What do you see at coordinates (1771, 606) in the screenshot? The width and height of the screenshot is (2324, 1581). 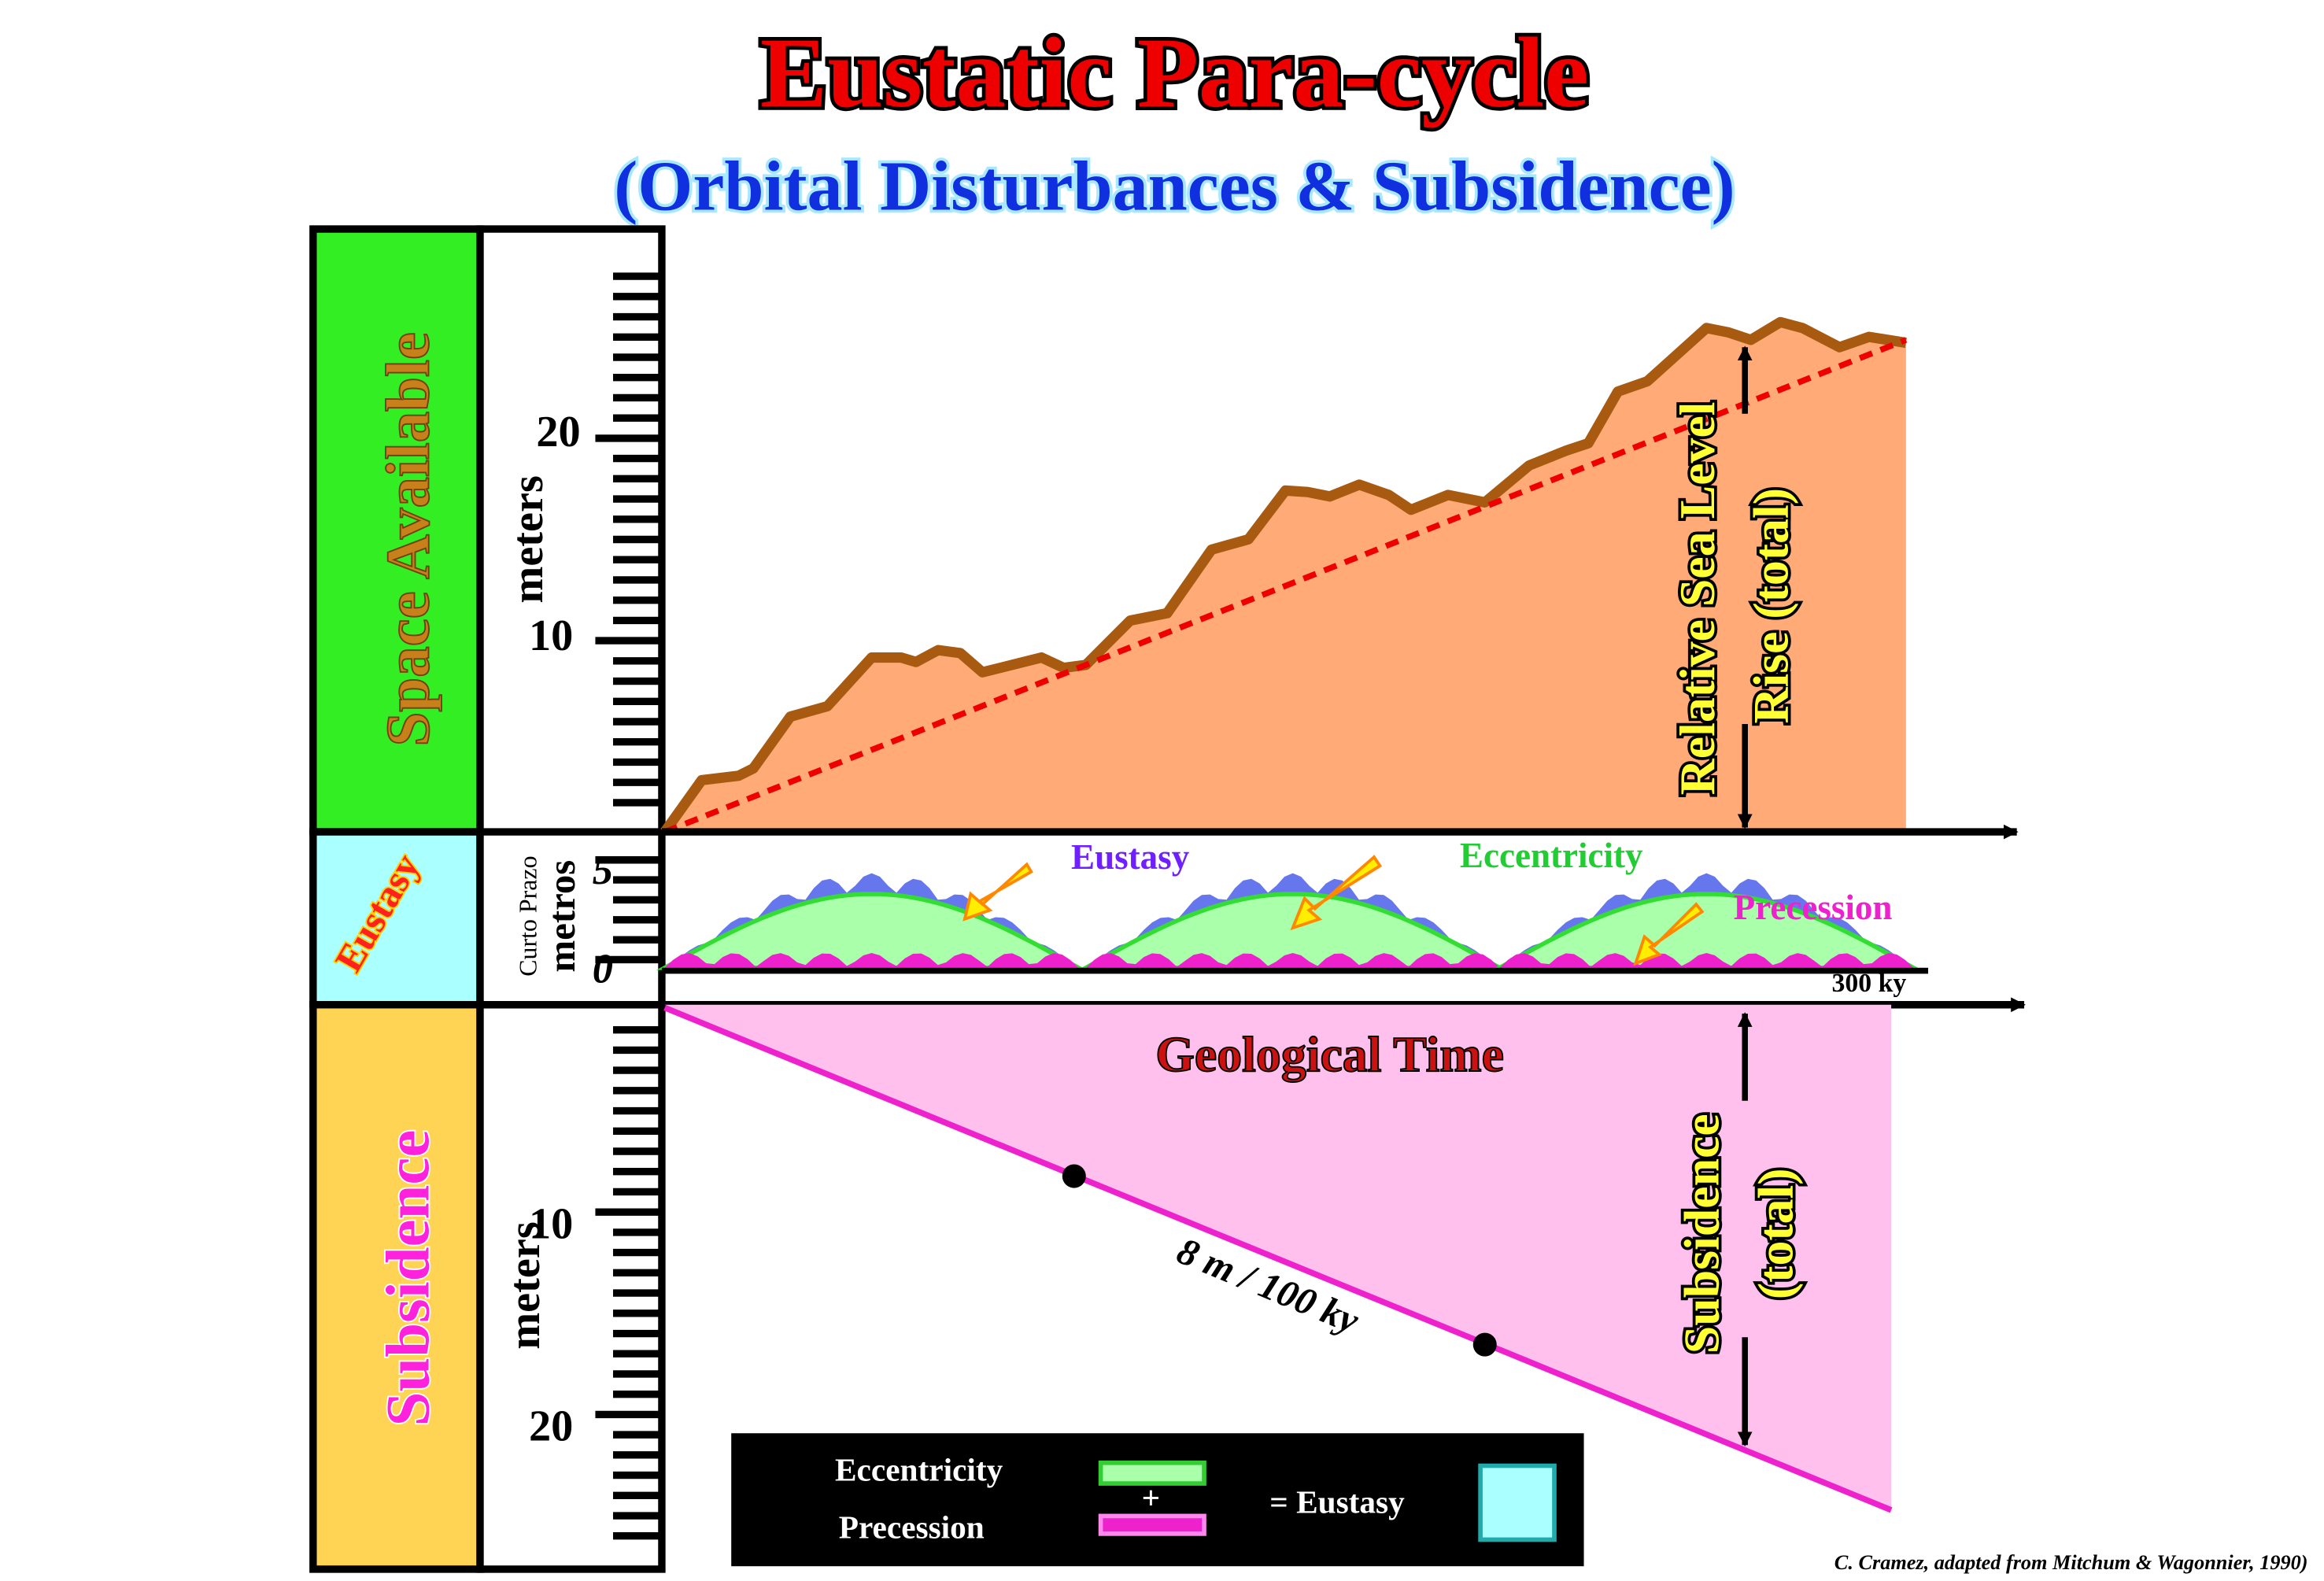 I see `annotation: Rise (total)` at bounding box center [1771, 606].